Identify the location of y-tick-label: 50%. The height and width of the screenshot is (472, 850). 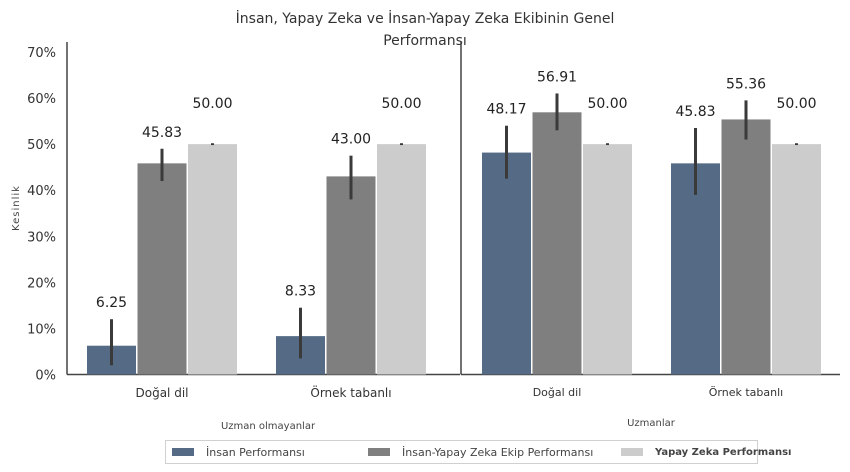
(41, 145).